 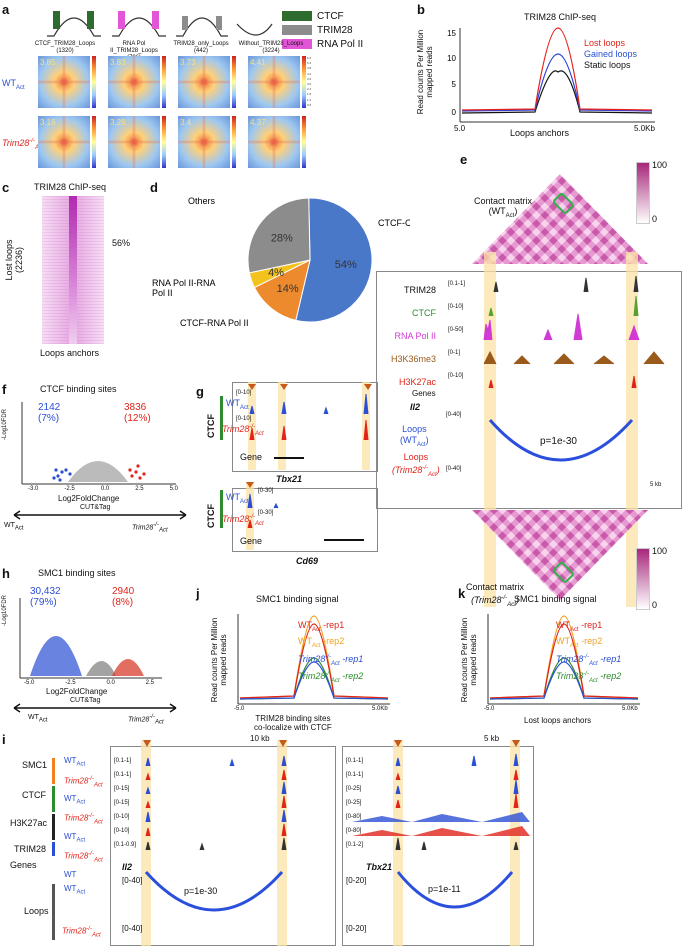 I want to click on g-gene-tbx21: Tbx21, so click(x=289, y=479).